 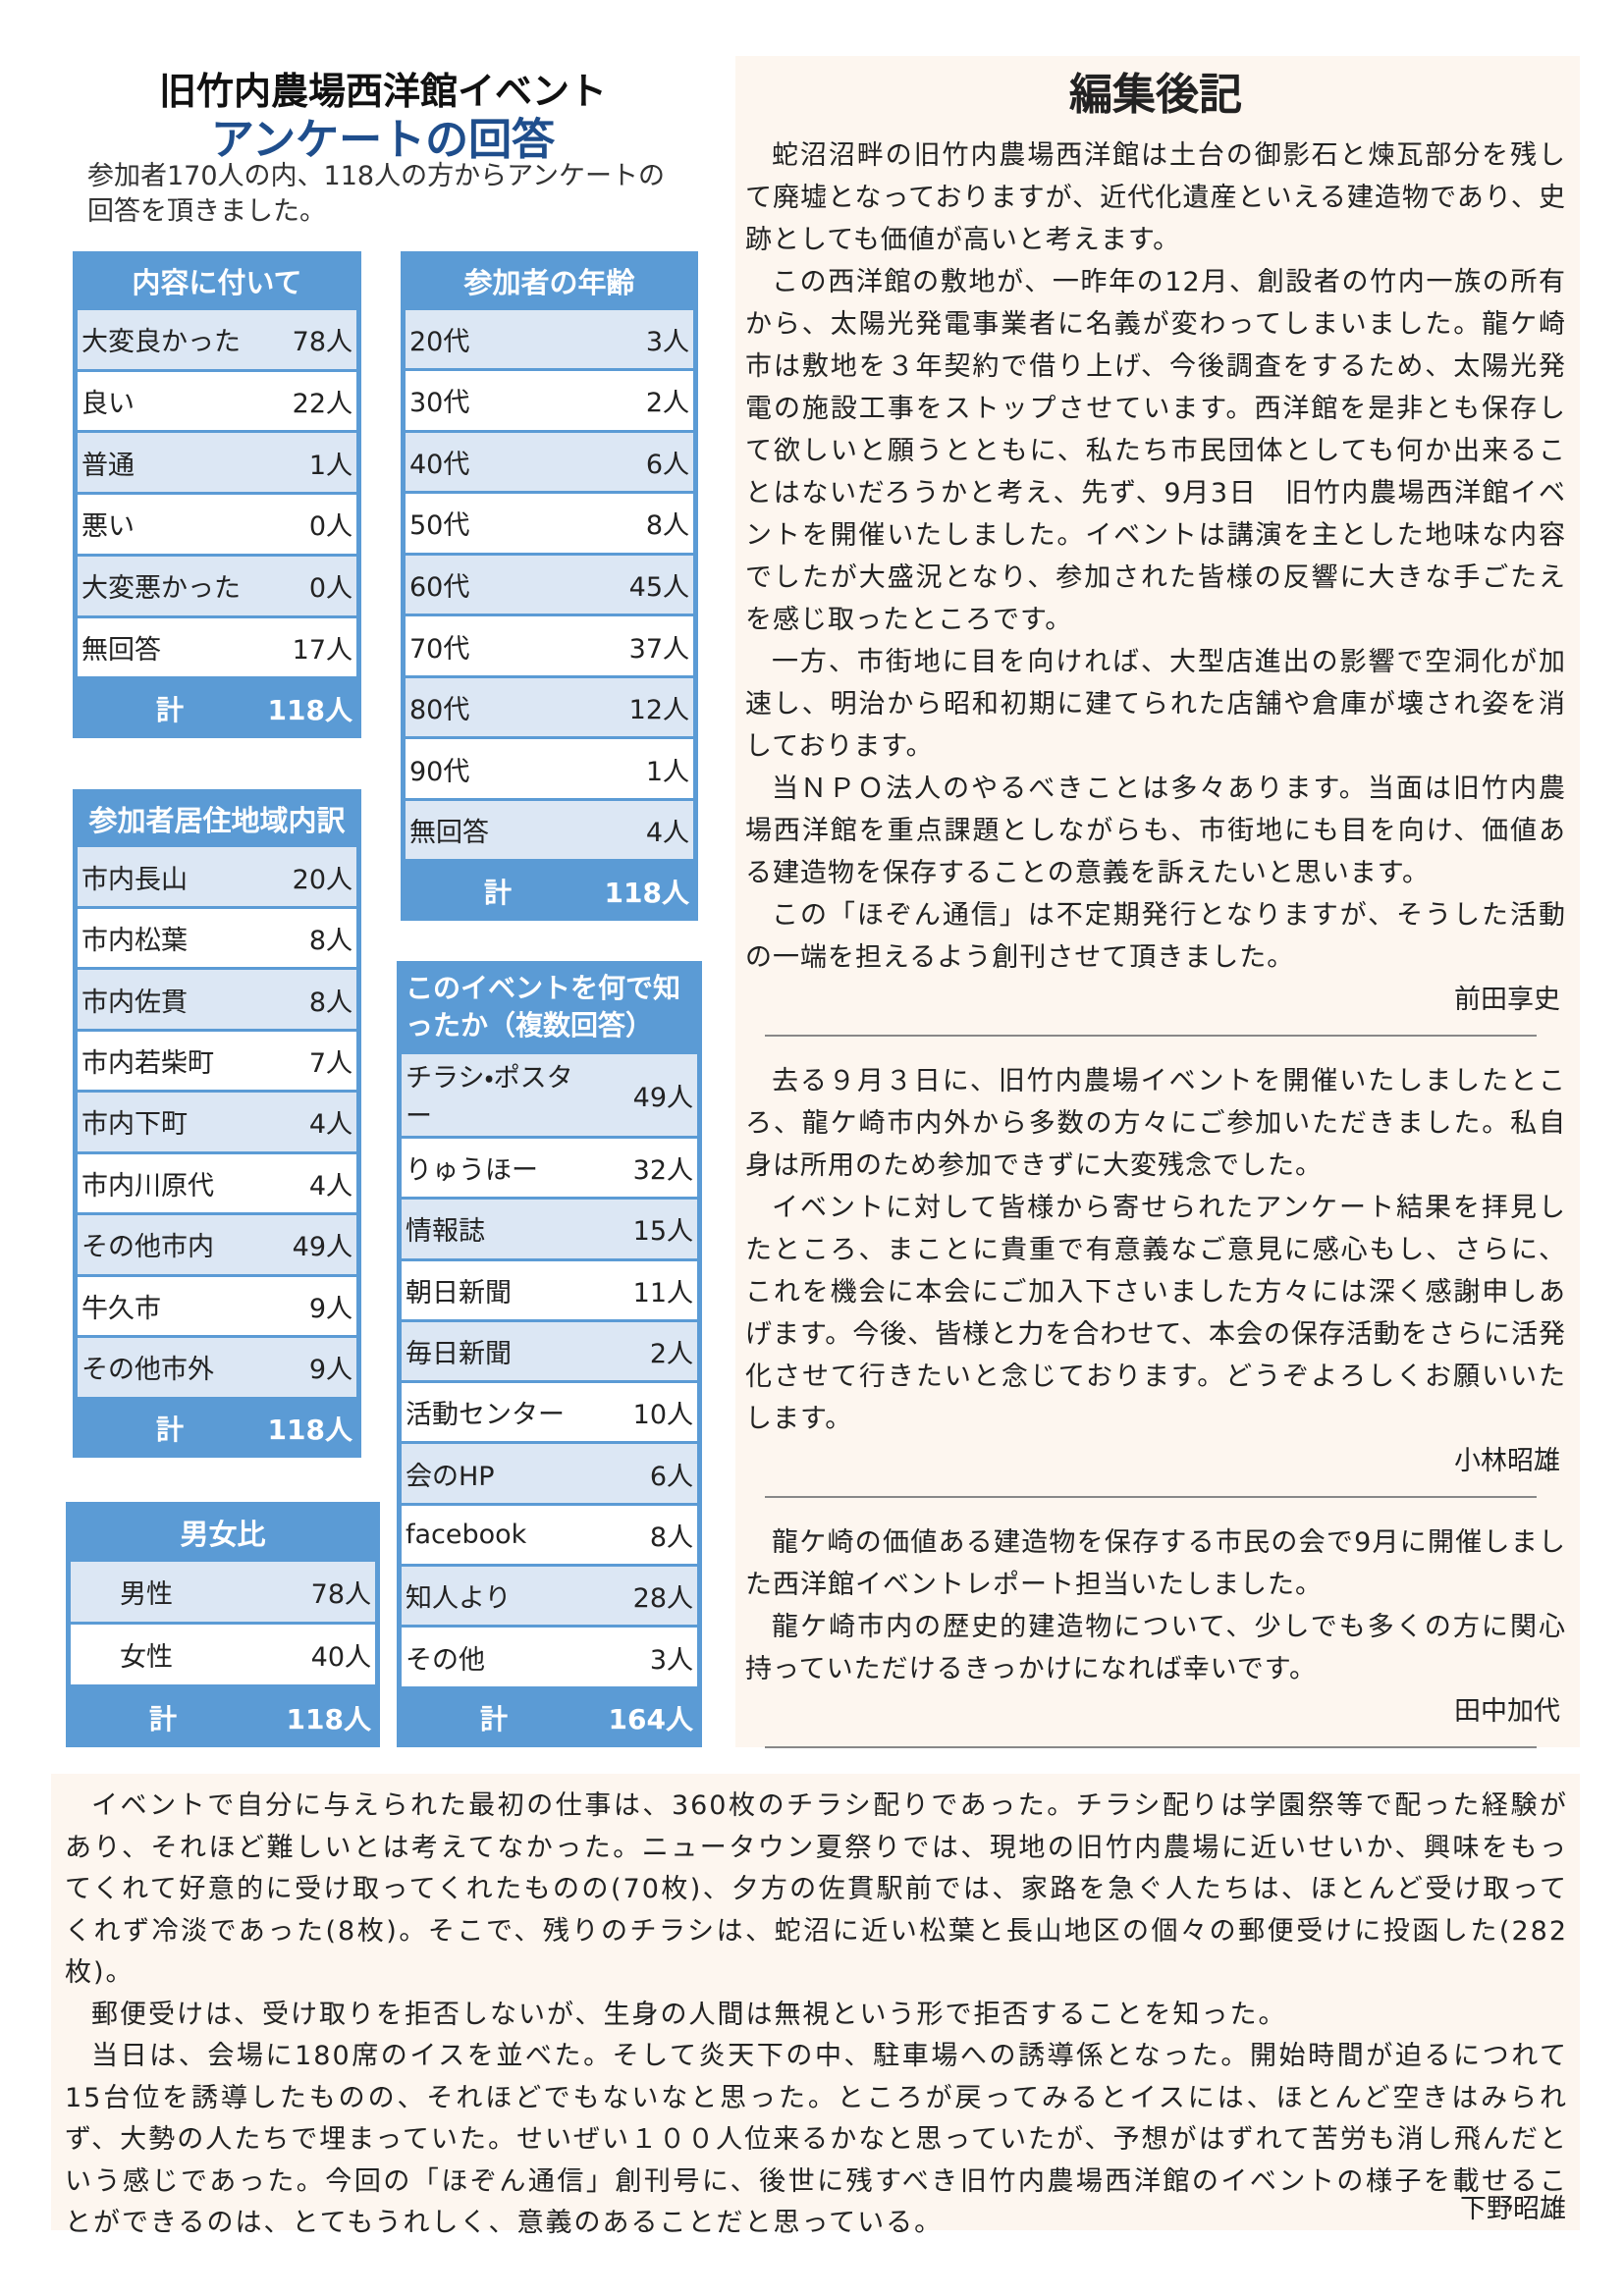 What do you see at coordinates (543, 1007) in the screenshot?
I see `table-header: このイベントを何で知ったか（複数回答）` at bounding box center [543, 1007].